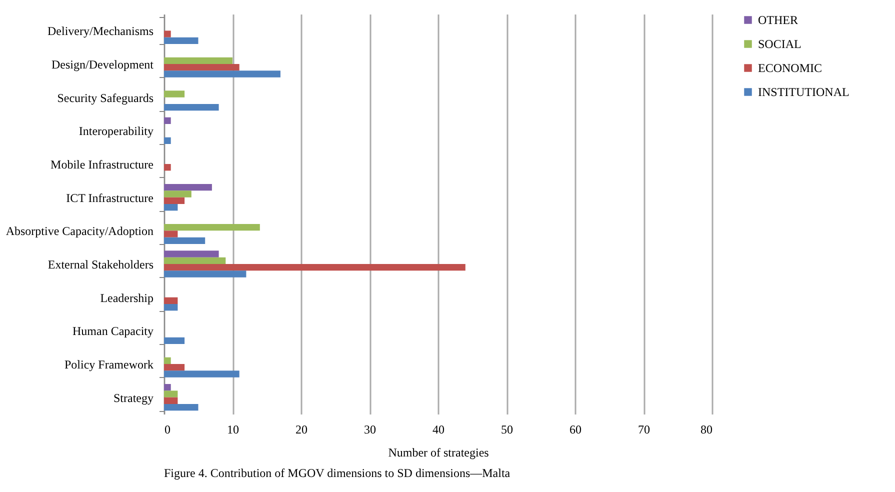  Describe the element at coordinates (790, 68) in the screenshot. I see `legend-label: ECONOMIC` at that location.